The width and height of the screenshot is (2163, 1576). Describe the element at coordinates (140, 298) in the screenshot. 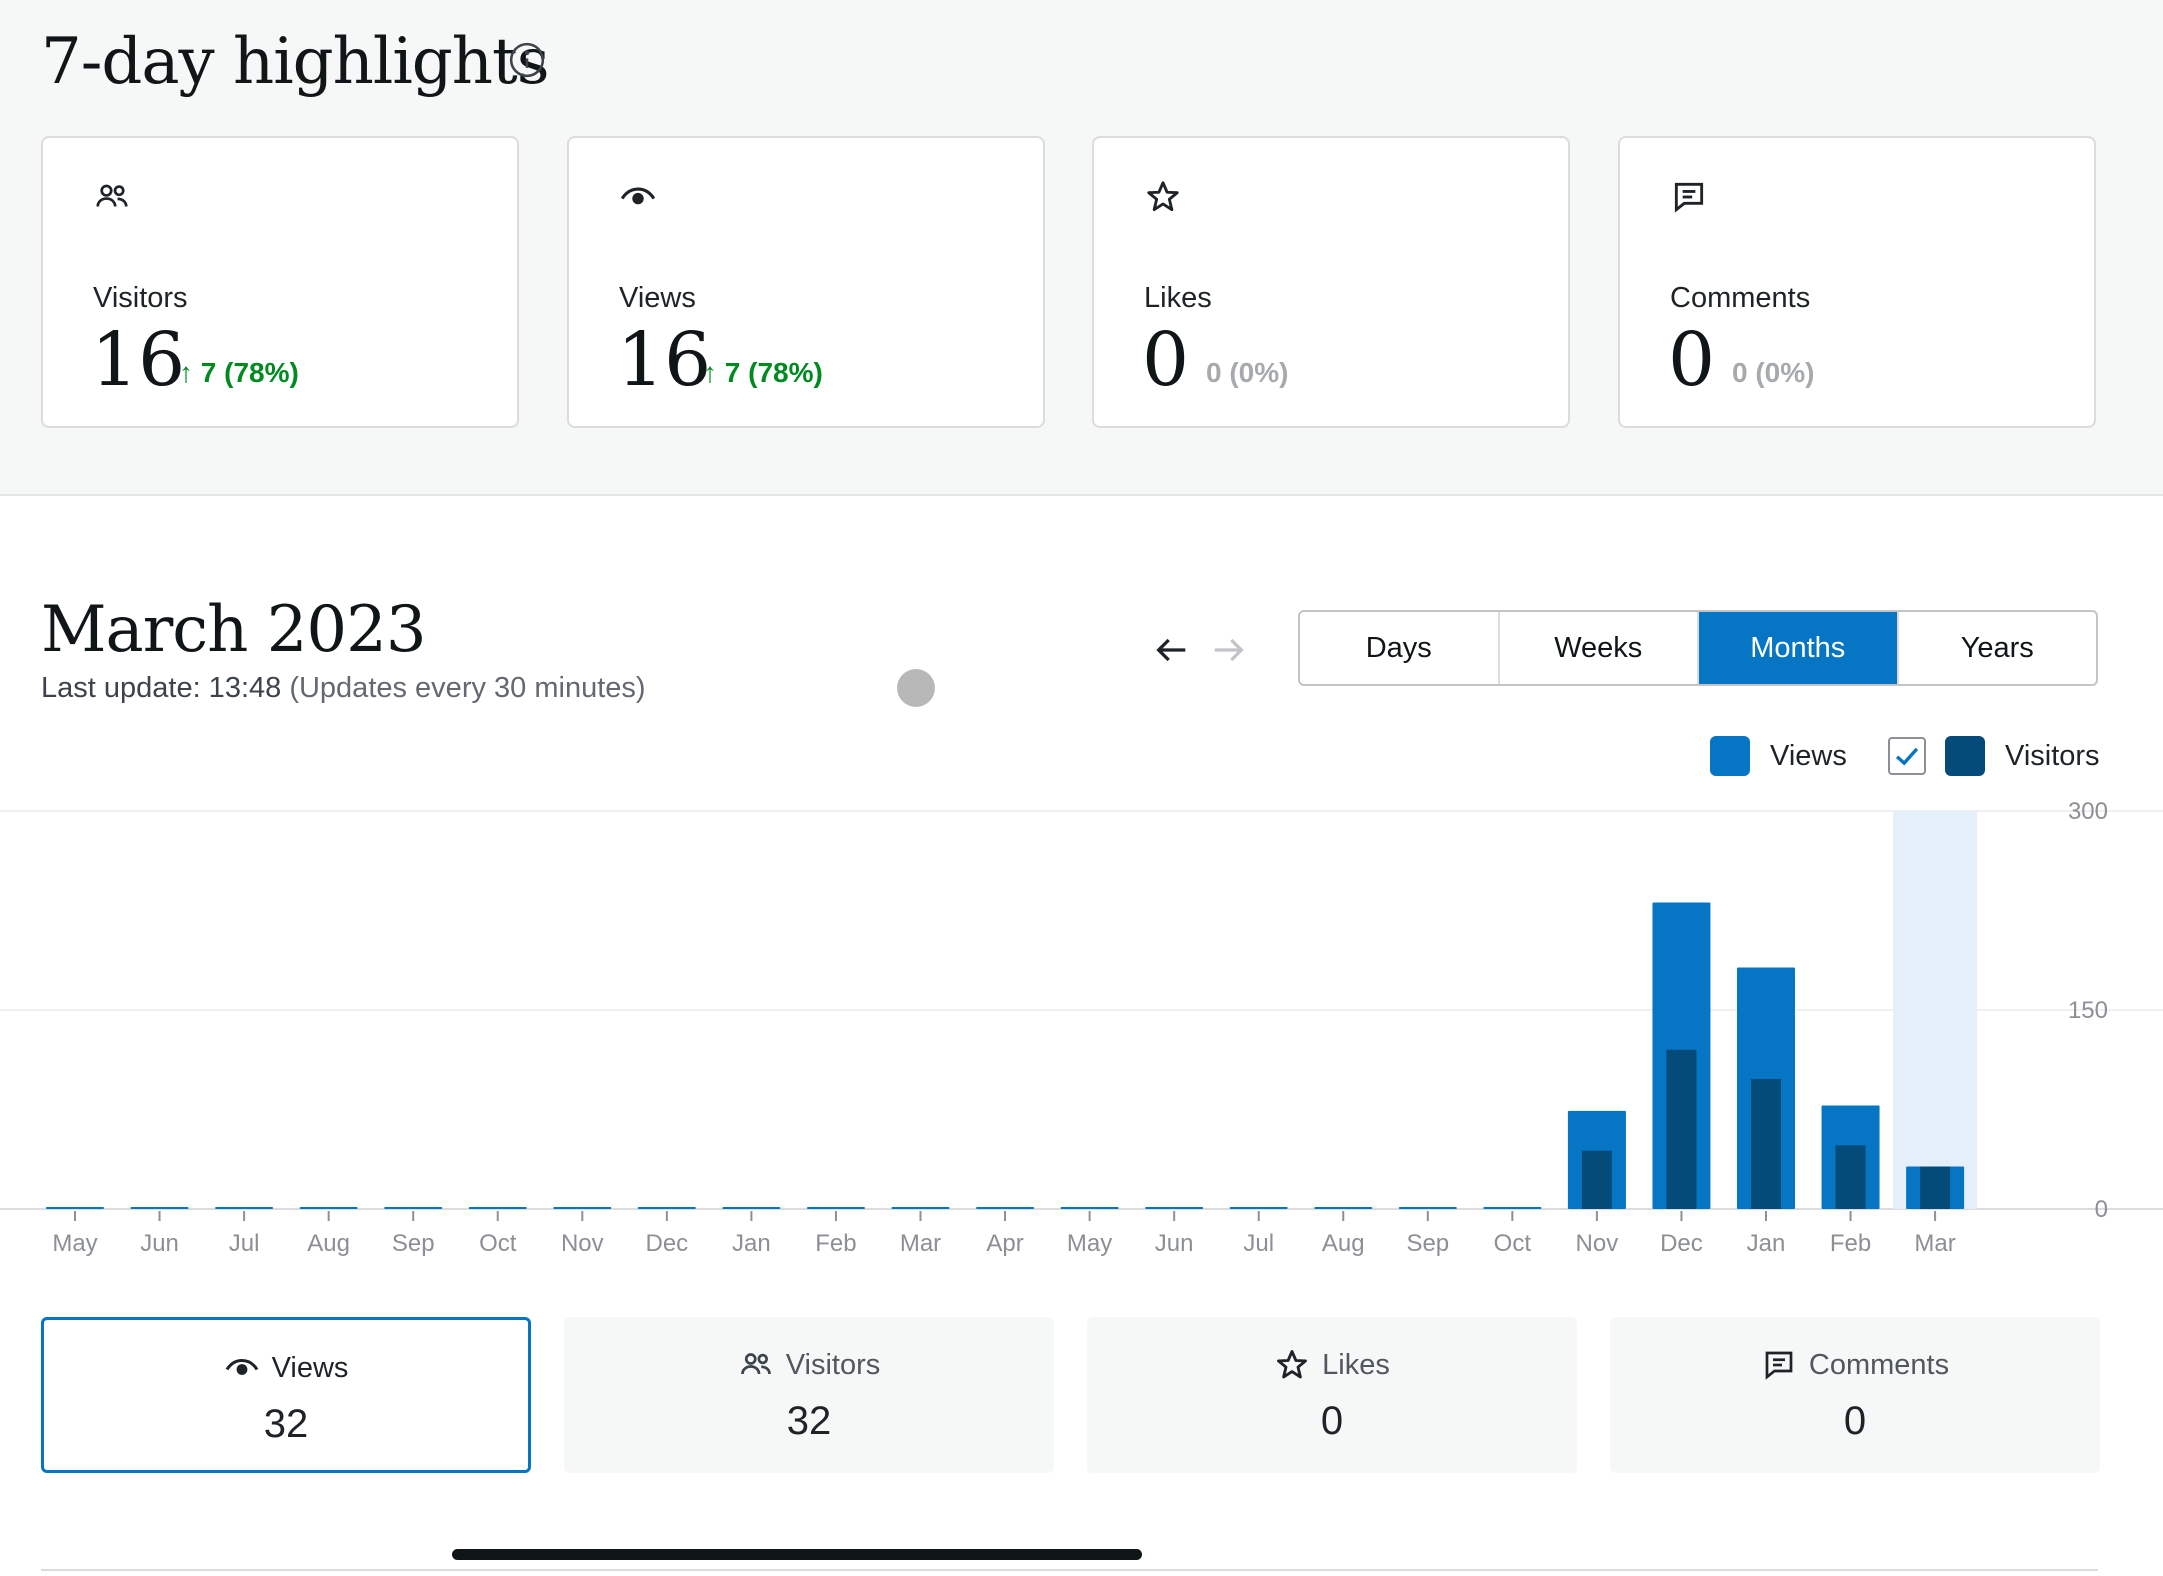

I see `card-label: Visitors` at that location.